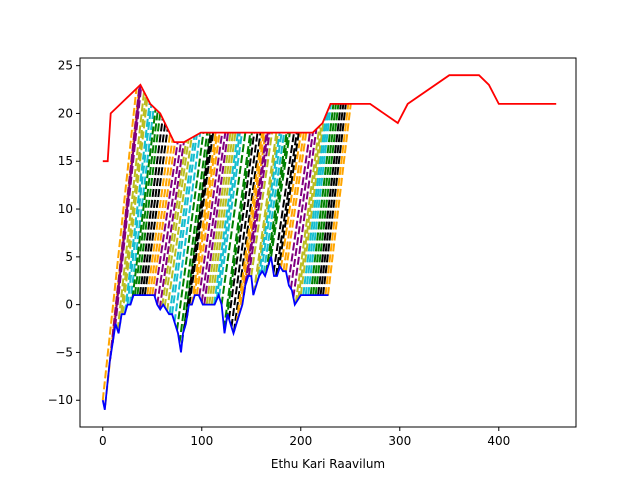  Describe the element at coordinates (103, 441) in the screenshot. I see `x-tick-label: 0` at that location.